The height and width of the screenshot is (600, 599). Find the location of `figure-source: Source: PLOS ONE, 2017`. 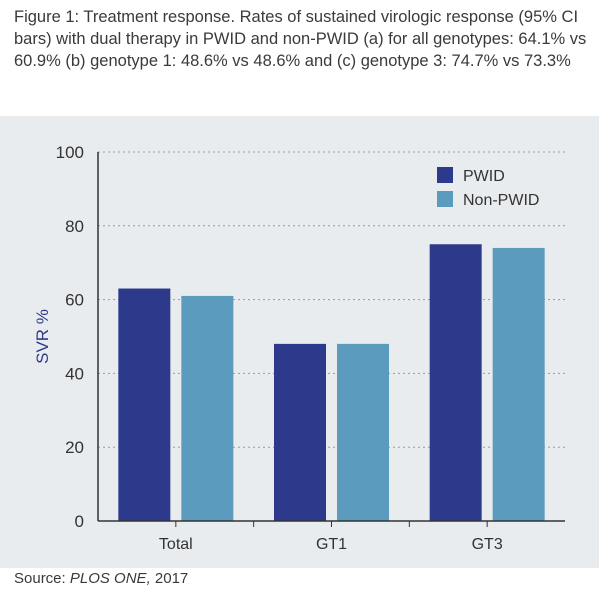

figure-source: Source: PLOS ONE, 2017 is located at coordinates (101, 578).